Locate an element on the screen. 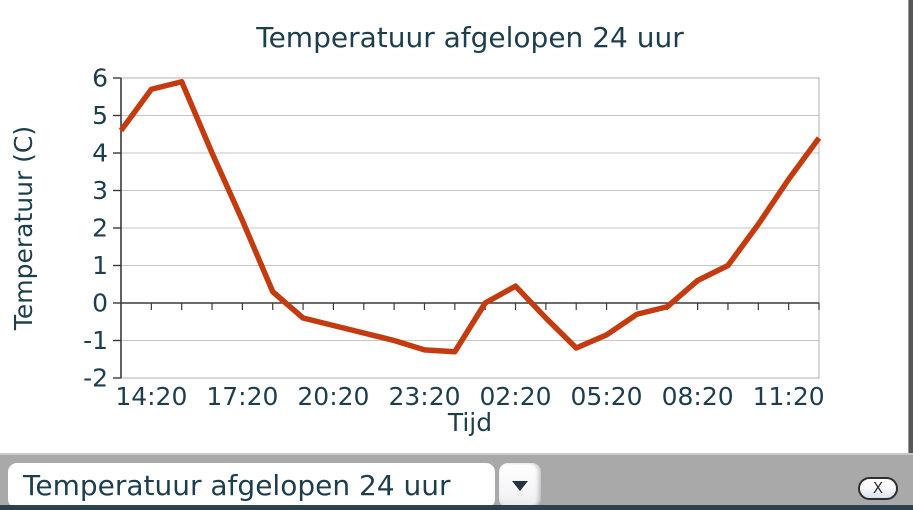 Image resolution: width=913 pixels, height=510 pixels. chevron-down-icon is located at coordinates (520, 485).